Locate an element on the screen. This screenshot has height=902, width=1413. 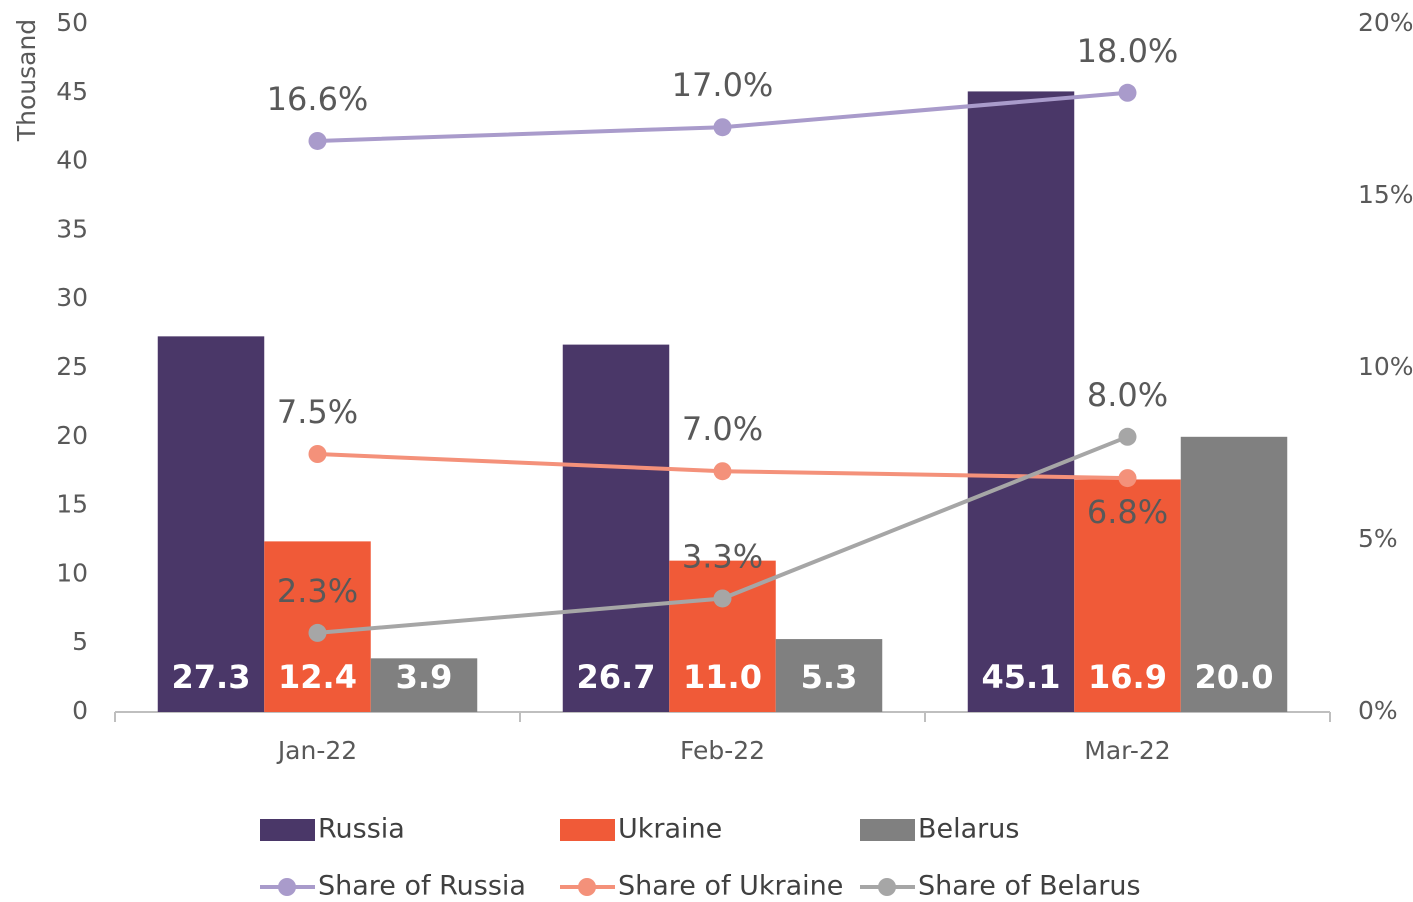
x-tick-label: Feb-22 is located at coordinates (722, 750).